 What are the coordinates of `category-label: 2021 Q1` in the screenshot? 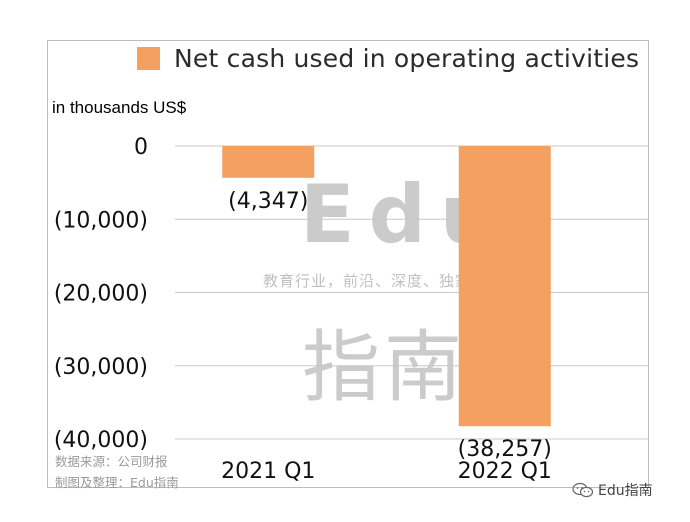 It's located at (268, 471).